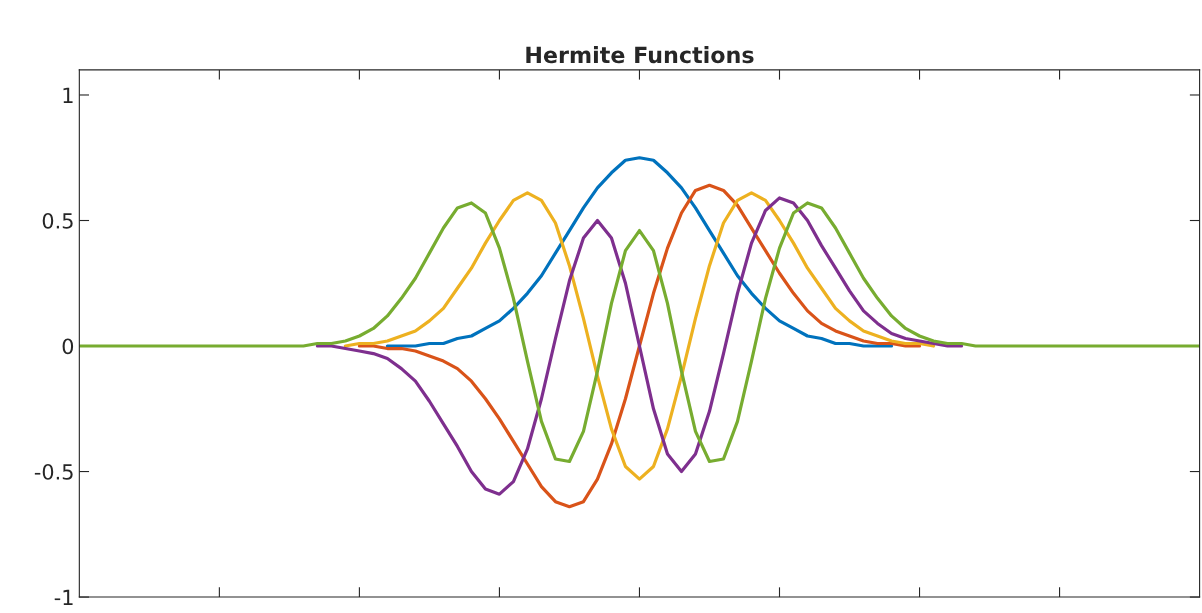  I want to click on chart-title: Hermite Functions, so click(640, 55).